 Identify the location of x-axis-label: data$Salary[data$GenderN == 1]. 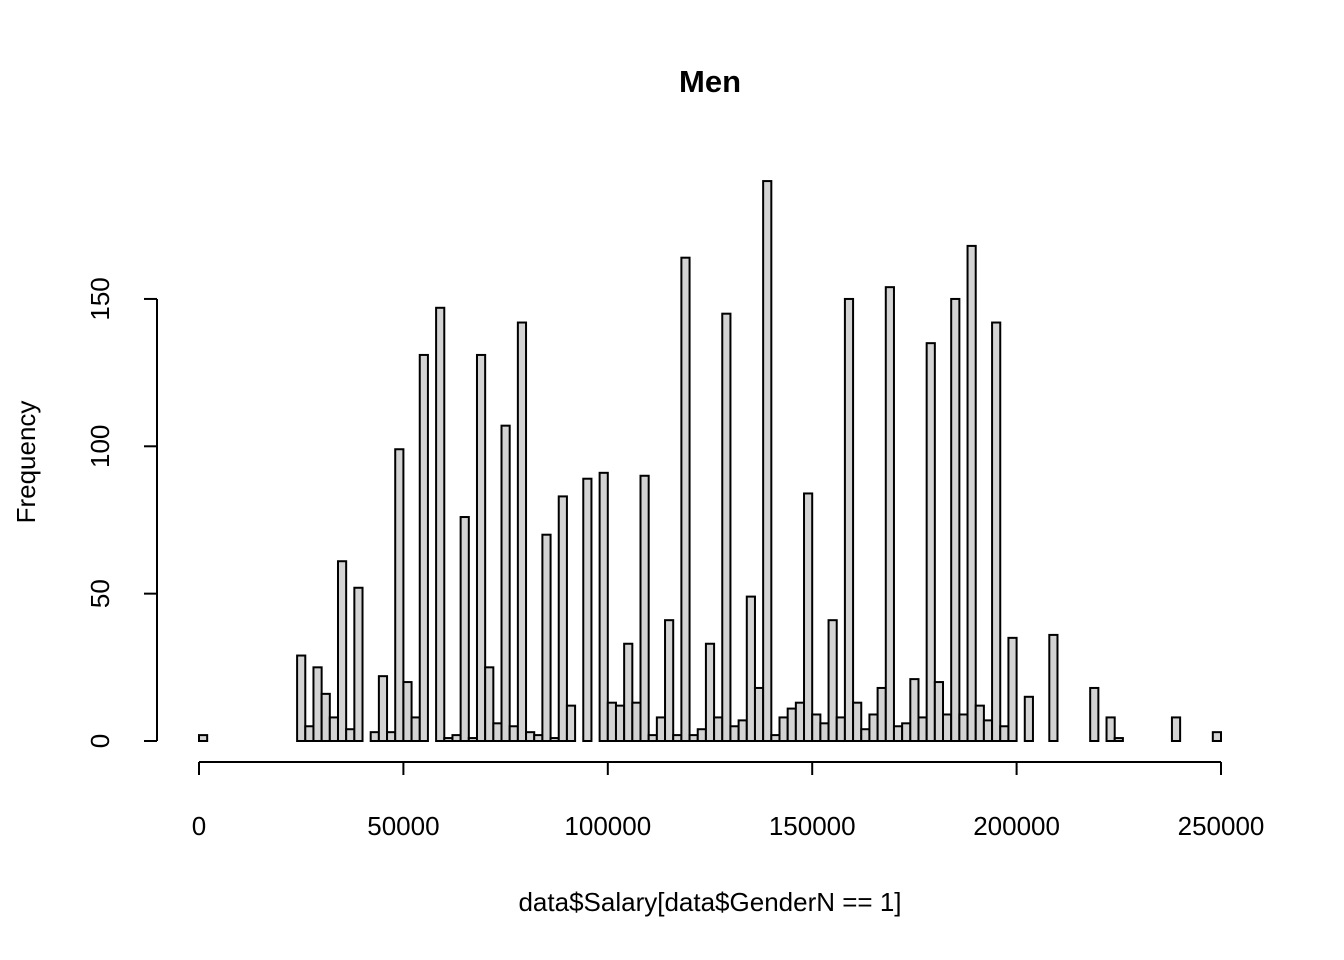
(709, 902).